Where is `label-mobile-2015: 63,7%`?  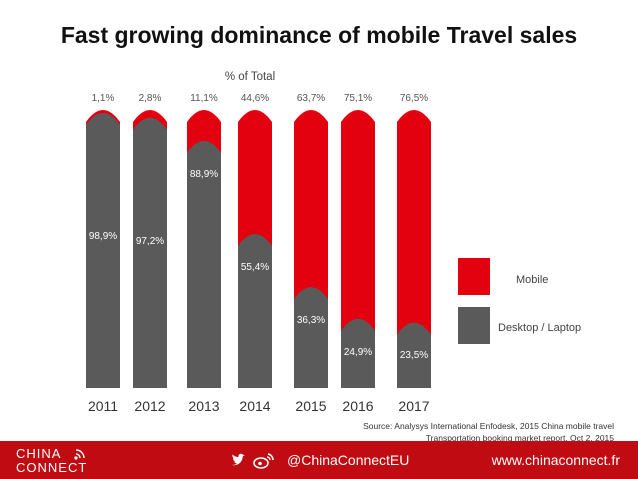
label-mobile-2015: 63,7% is located at coordinates (311, 98).